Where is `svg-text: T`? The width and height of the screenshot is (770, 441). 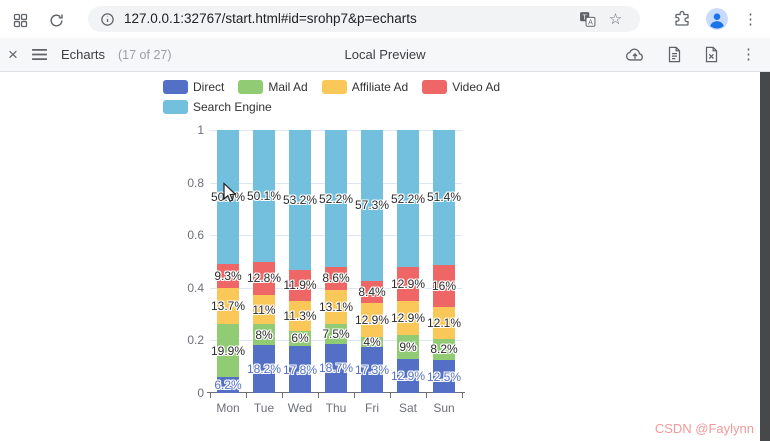 svg-text: T is located at coordinates (585, 18).